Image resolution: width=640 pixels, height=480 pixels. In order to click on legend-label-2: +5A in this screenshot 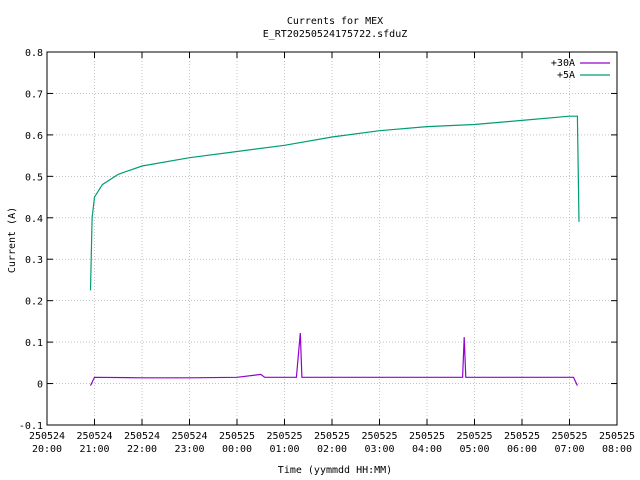, I will do `click(566, 75)`.